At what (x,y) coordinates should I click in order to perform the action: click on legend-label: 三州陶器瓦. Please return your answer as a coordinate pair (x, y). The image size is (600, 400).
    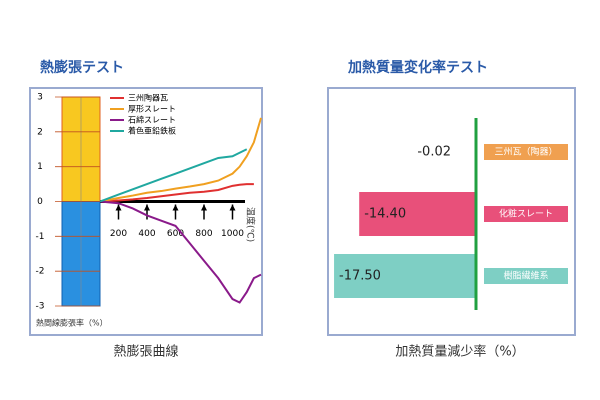
    Looking at the image, I should click on (148, 98).